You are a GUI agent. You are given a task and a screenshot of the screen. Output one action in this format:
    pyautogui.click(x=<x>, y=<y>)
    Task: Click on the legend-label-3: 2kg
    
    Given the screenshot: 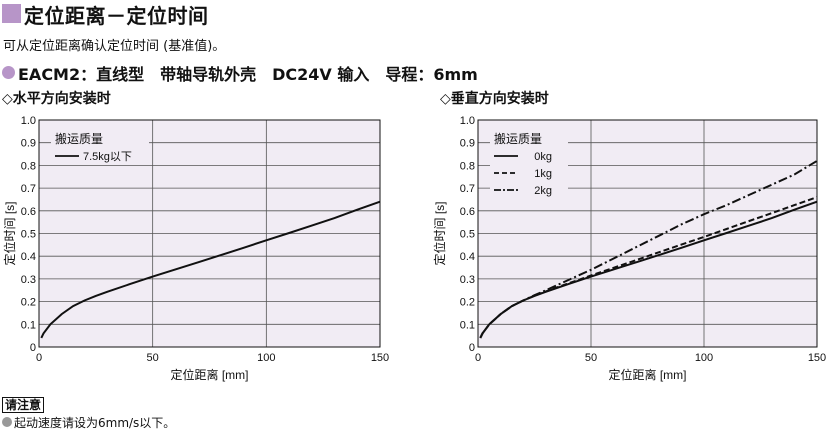 What is the action you would take?
    pyautogui.click(x=543, y=191)
    